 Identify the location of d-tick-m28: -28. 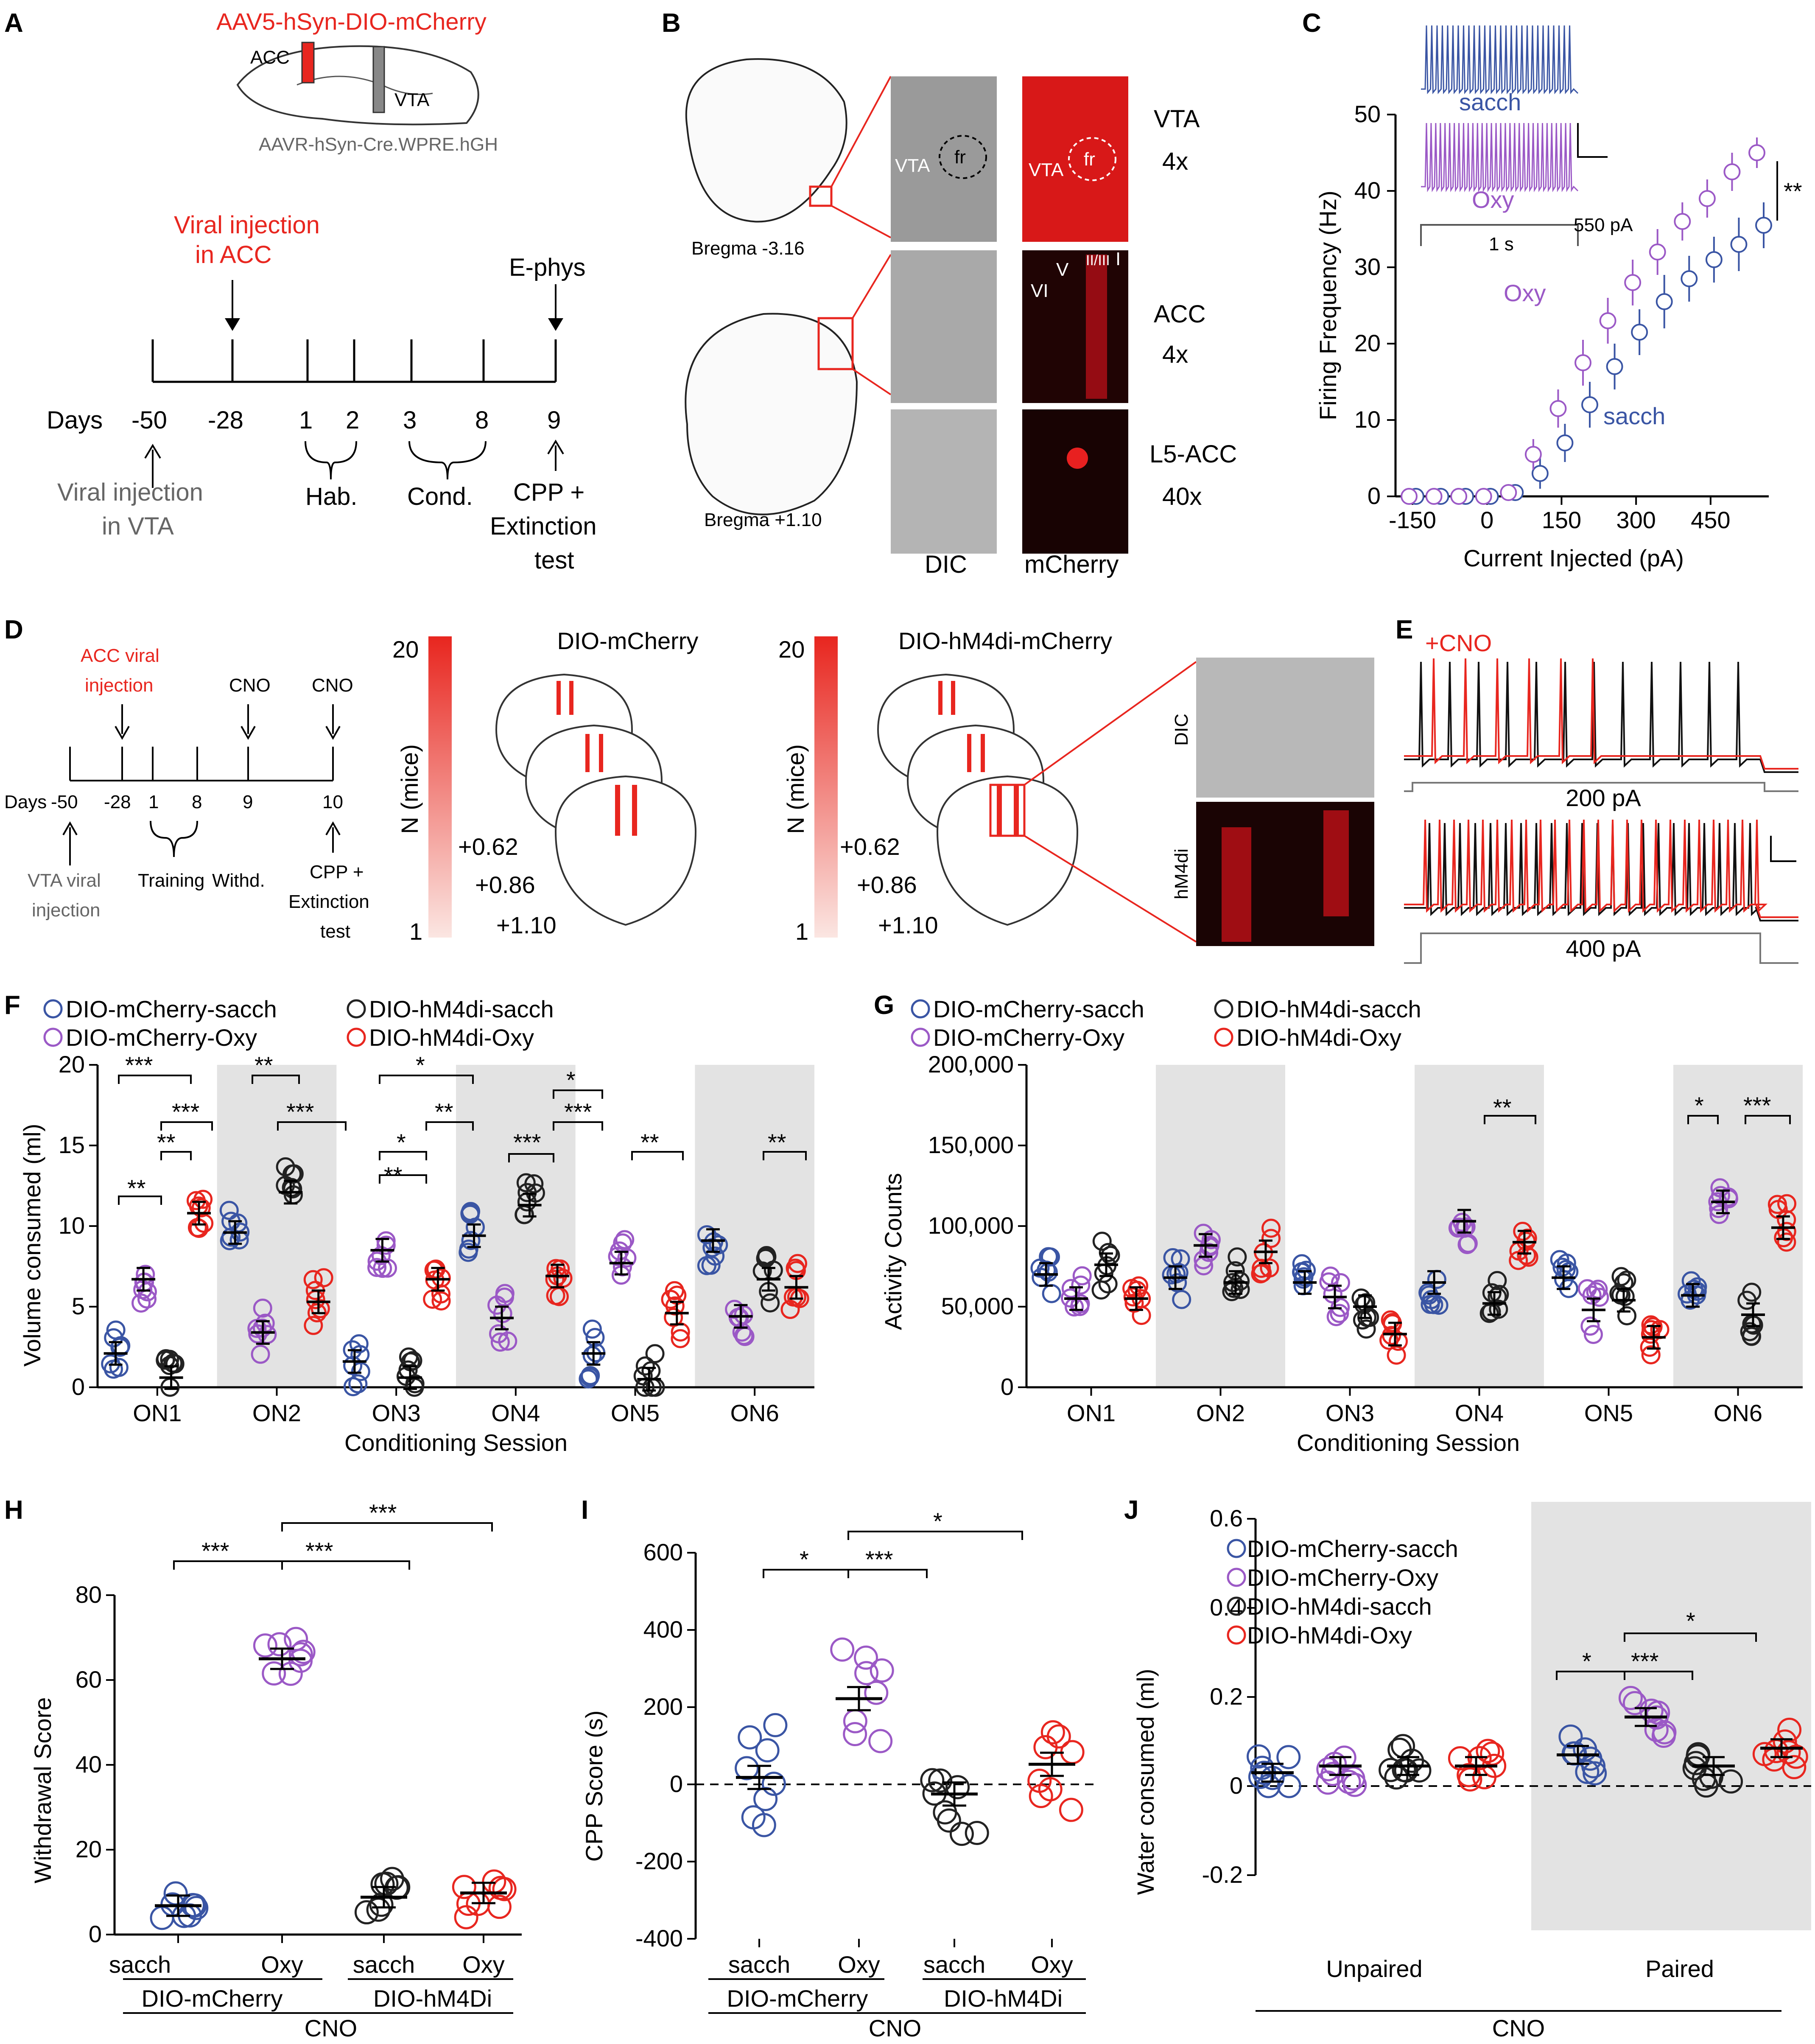
(117, 802).